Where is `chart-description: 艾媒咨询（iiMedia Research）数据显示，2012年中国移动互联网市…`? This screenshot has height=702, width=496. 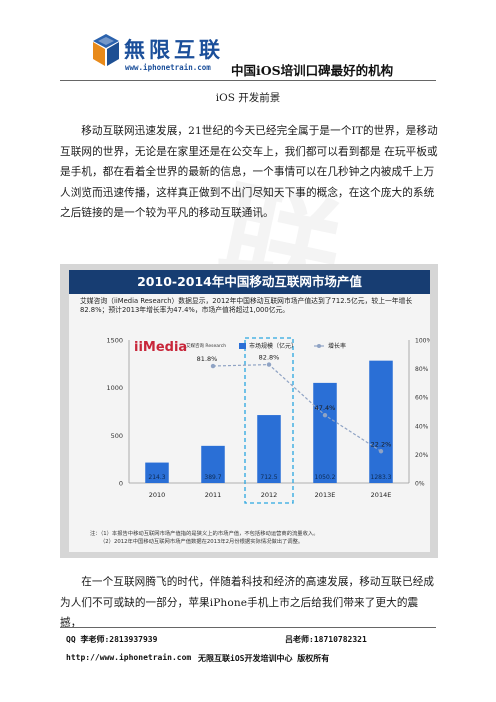 chart-description: 艾媒咨询（iiMedia Research）数据显示，2012年中国移动互联网市… is located at coordinates (246, 305).